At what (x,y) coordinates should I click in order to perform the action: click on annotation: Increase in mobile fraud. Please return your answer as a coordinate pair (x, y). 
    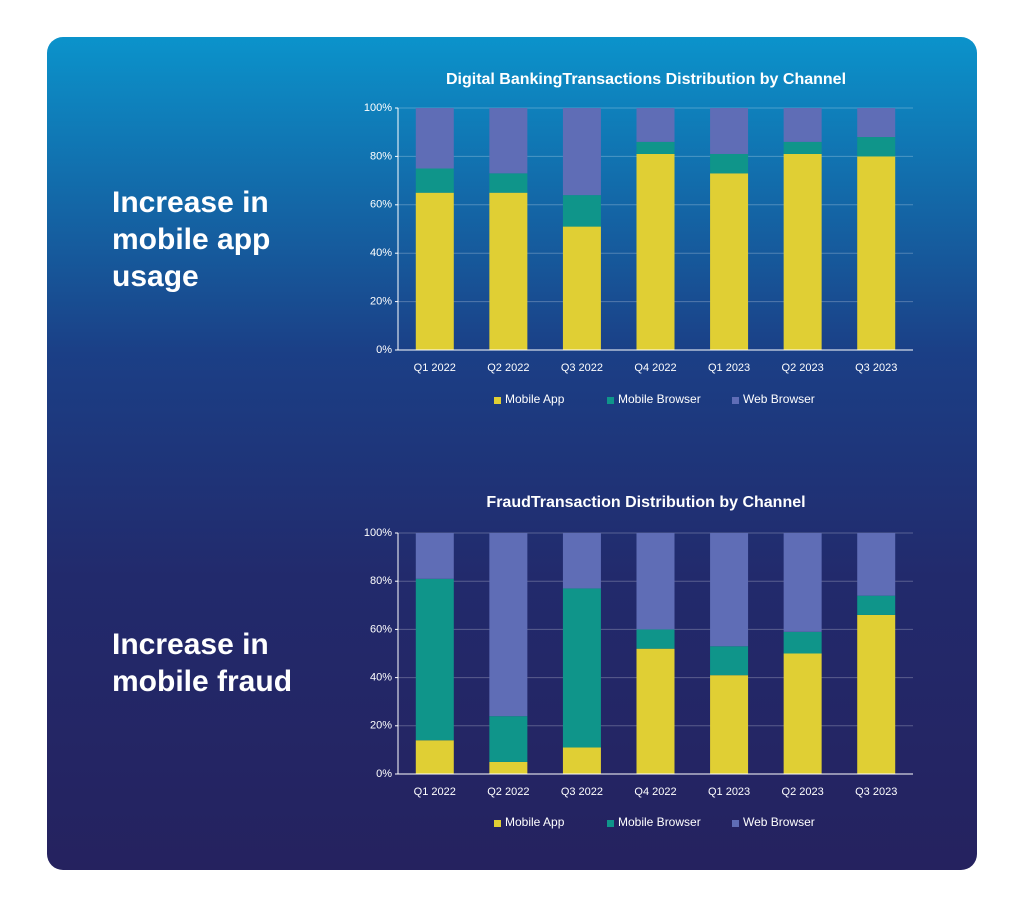
    Looking at the image, I should click on (202, 663).